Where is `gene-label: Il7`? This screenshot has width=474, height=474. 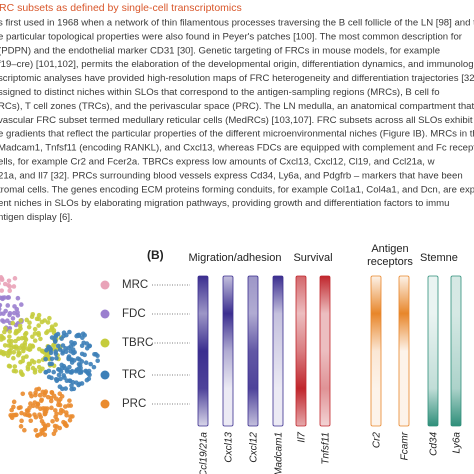
gene-label: Il7 is located at coordinates (302, 437).